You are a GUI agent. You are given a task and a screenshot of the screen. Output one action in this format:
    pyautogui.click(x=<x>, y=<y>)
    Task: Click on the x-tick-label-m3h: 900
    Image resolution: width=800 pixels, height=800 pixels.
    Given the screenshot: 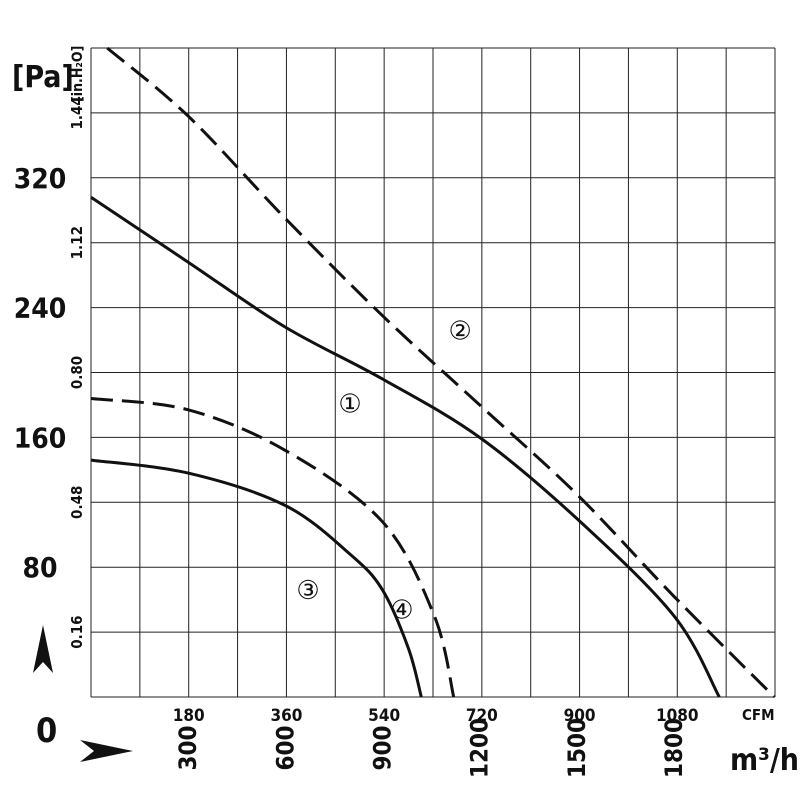 What is the action you would take?
    pyautogui.click(x=382, y=747)
    